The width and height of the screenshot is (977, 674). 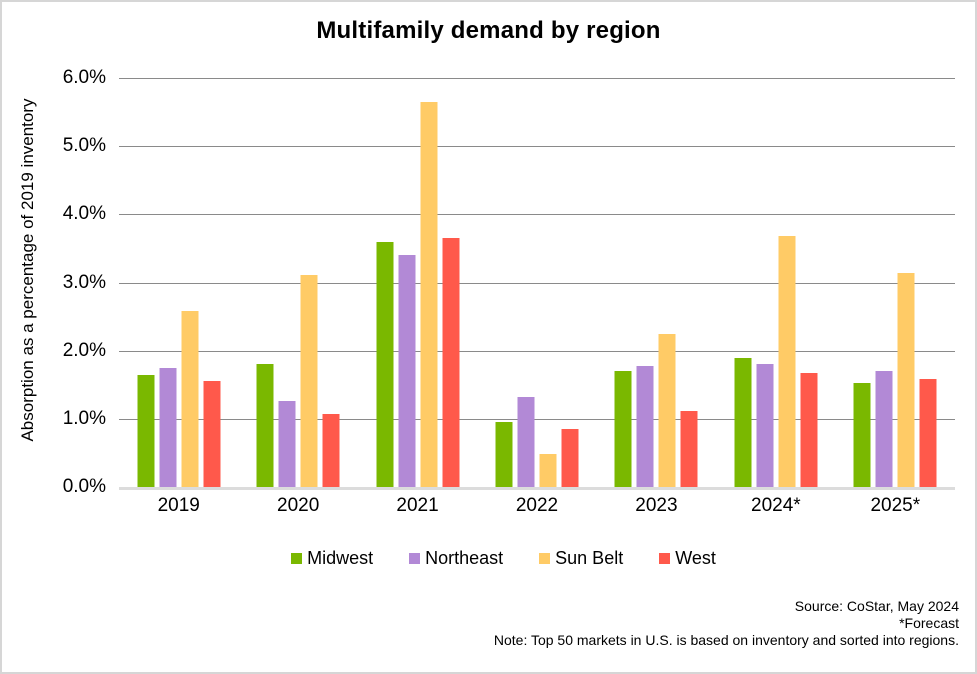 I want to click on bar-northeast-2020, so click(x=287, y=444).